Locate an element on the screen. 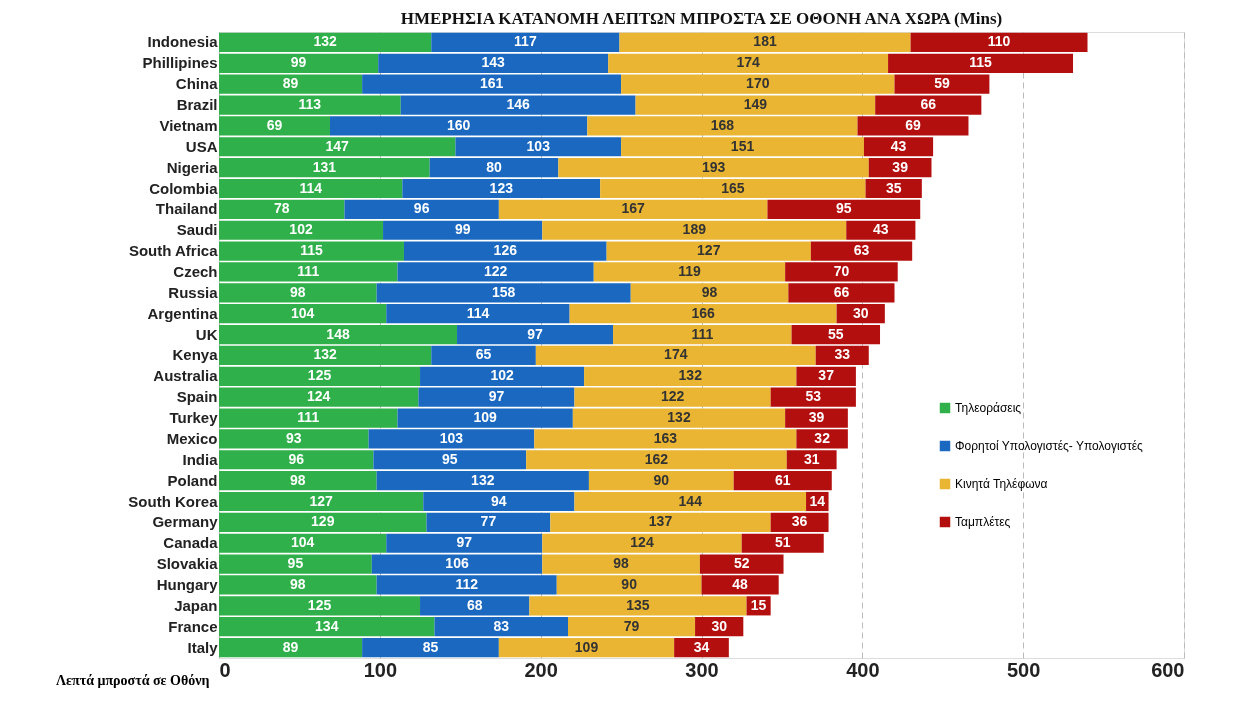 This screenshot has height=727, width=1242. data-label: 37 is located at coordinates (826, 375).